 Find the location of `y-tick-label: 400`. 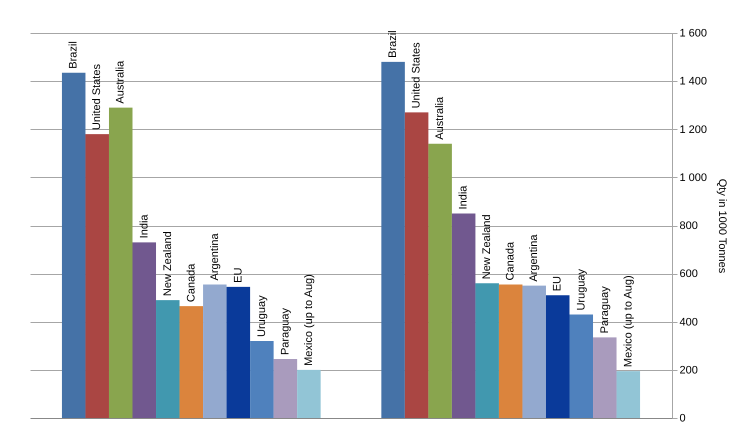

y-tick-label: 400 is located at coordinates (689, 322).